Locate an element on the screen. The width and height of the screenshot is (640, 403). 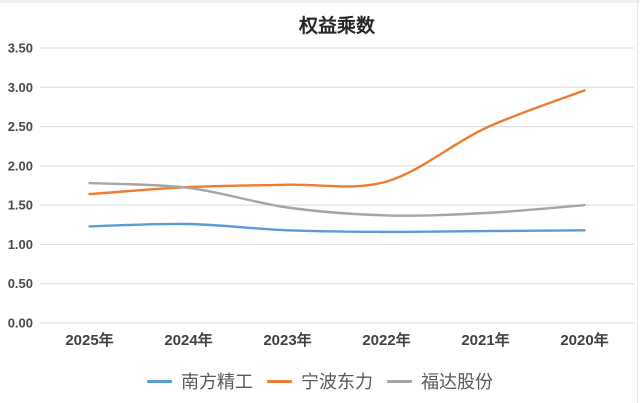
y-axis-tick-label: 3.00 is located at coordinates (20, 87).